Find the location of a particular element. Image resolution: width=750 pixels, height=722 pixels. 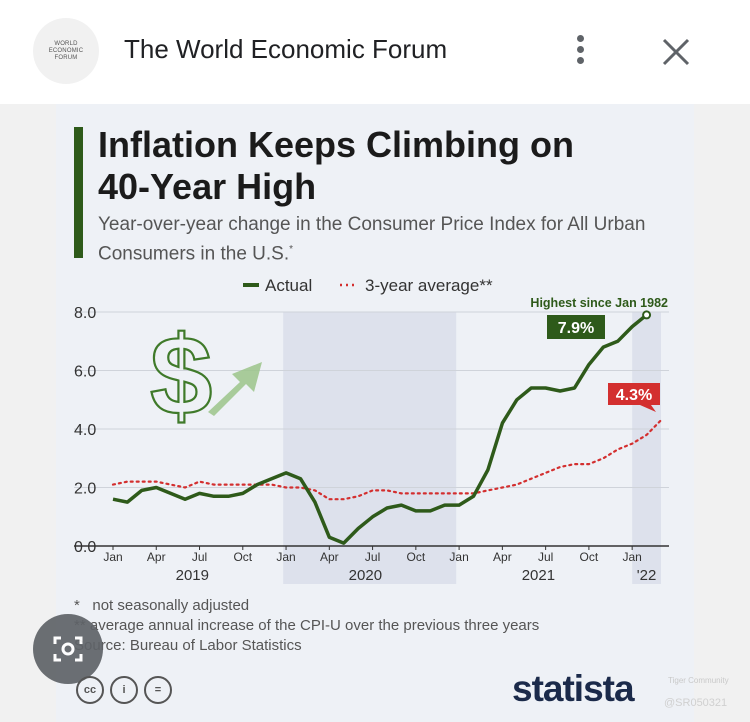

y-tick-label: 8.0 is located at coordinates (85, 313).